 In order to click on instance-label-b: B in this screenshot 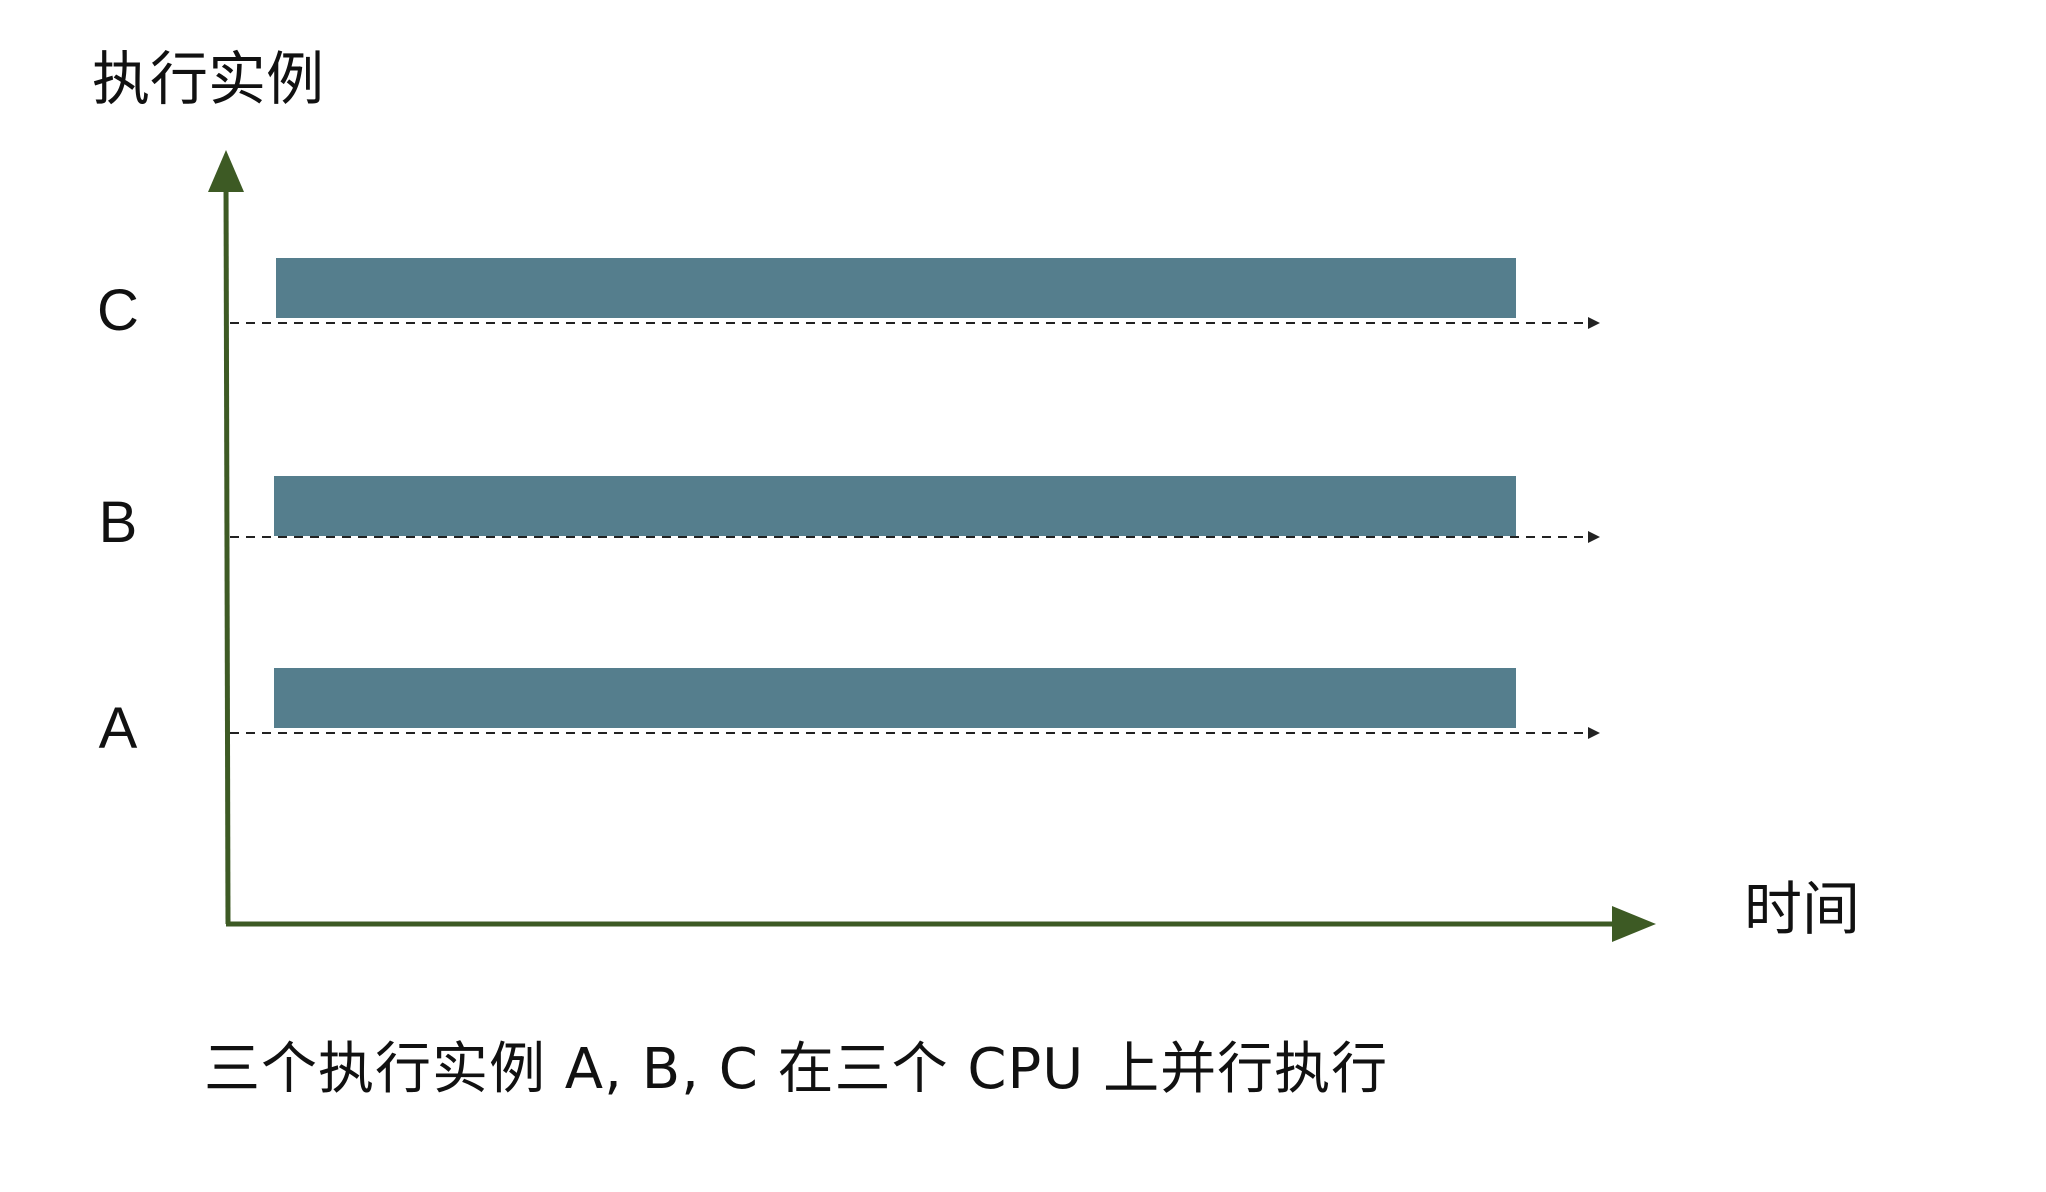, I will do `click(118, 522)`.